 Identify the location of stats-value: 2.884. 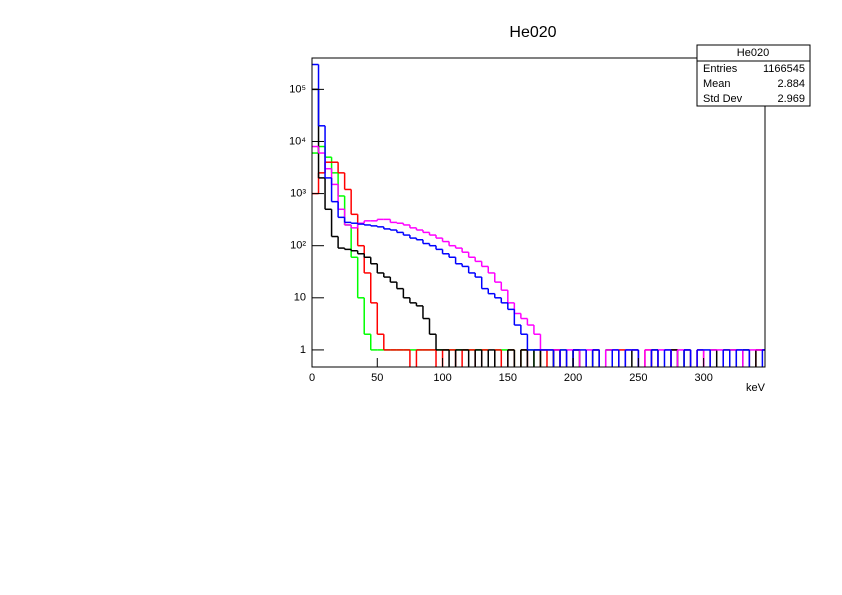
(791, 84).